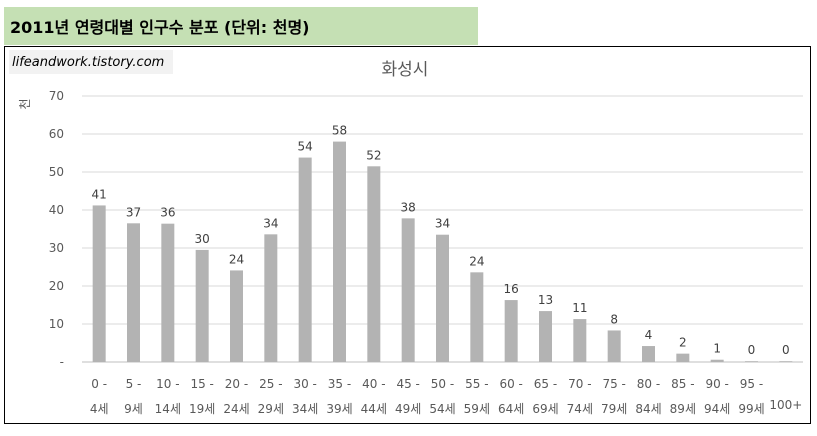 This screenshot has height=436, width=817. Describe the element at coordinates (373, 155) in the screenshot. I see `data-label: 52` at that location.